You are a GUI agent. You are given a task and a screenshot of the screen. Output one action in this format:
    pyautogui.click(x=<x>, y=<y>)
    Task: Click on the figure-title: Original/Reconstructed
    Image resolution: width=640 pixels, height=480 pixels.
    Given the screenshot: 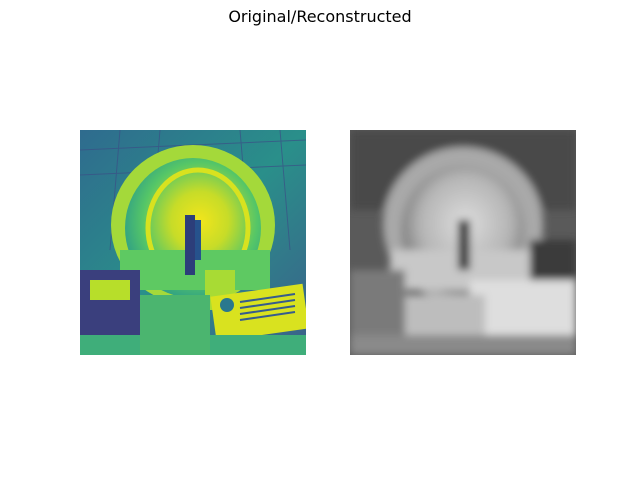 What is the action you would take?
    pyautogui.click(x=320, y=16)
    